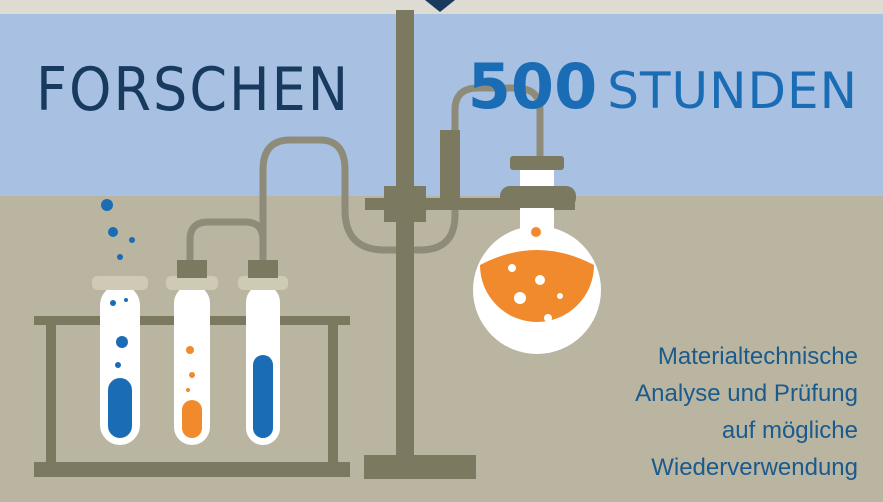 This screenshot has width=883, height=502. What do you see at coordinates (440, 6) in the screenshot?
I see `marker` at bounding box center [440, 6].